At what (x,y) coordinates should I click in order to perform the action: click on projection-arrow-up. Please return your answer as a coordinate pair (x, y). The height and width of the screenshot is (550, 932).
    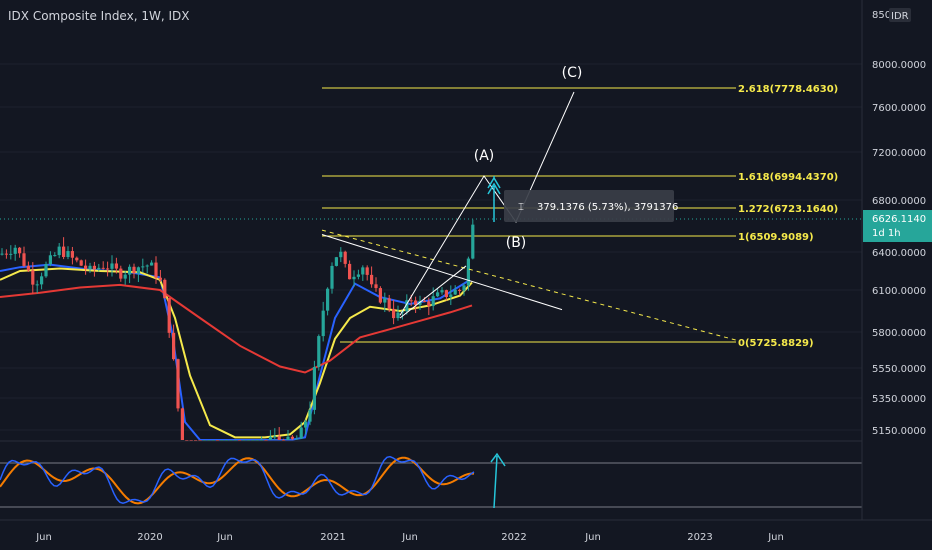
    Looking at the image, I should click on (494, 202).